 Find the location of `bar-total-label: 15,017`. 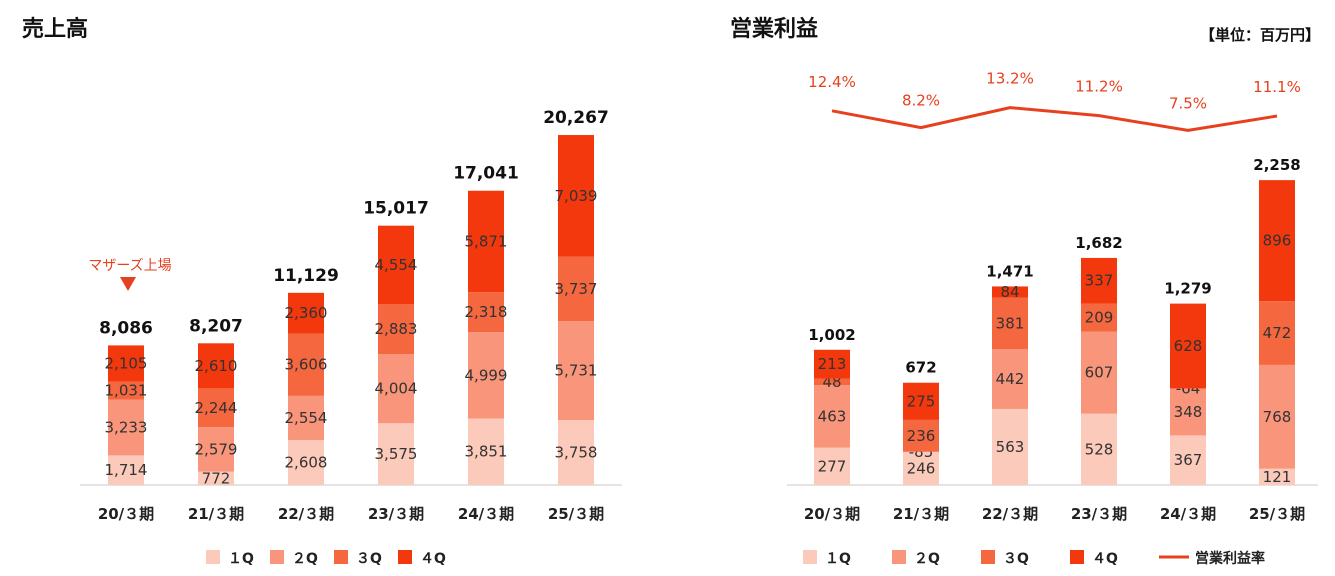

bar-total-label: 15,017 is located at coordinates (396, 209).